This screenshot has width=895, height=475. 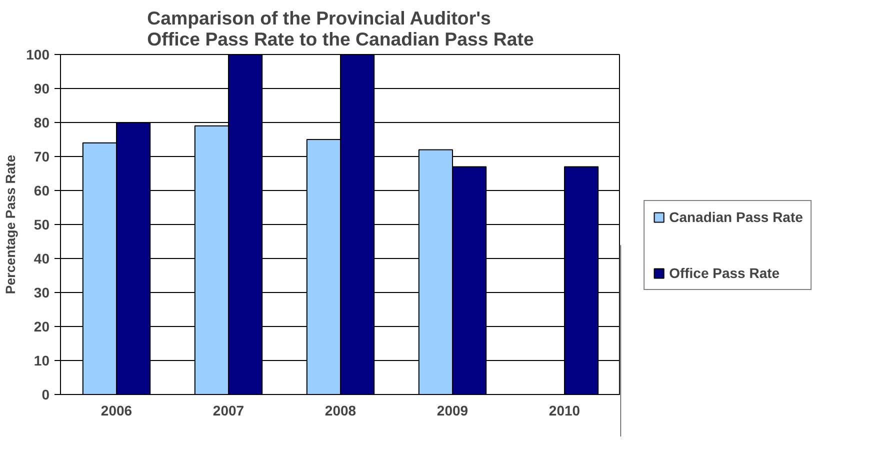 I want to click on chart-title: Camparison of the Provincial Auditor's Office Pass Rate to the Canadian Pass Rate, so click(x=340, y=29).